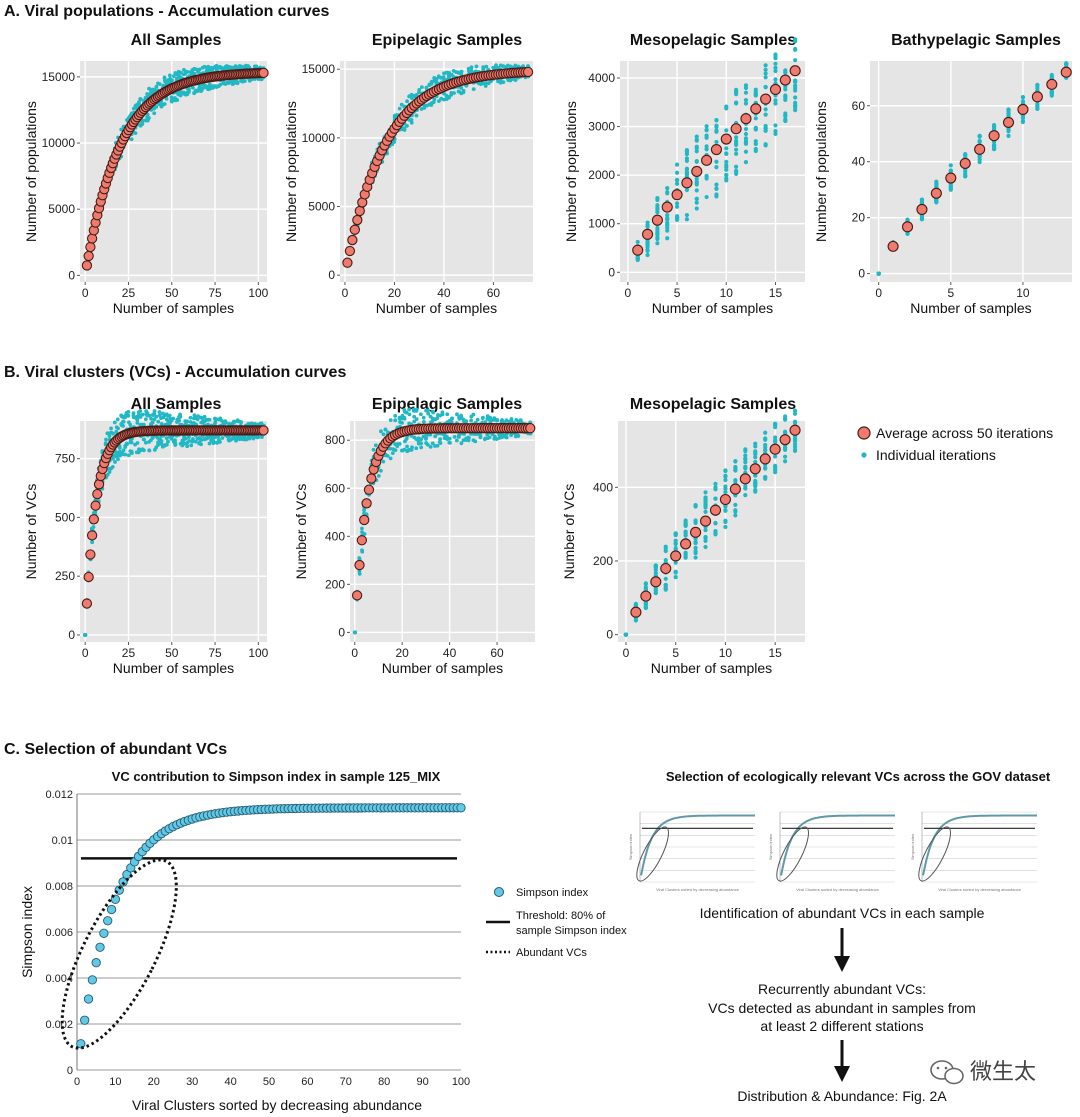  What do you see at coordinates (335, 536) in the screenshot?
I see `y-tick-label: 400` at bounding box center [335, 536].